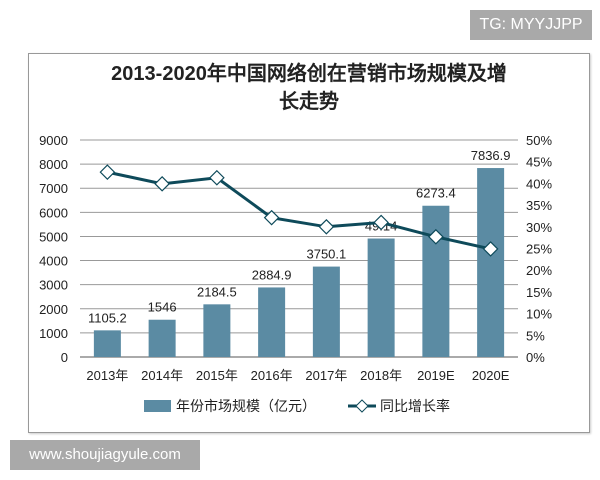  What do you see at coordinates (272, 274) in the screenshot?
I see `bar-data-label: 2884.9` at bounding box center [272, 274].